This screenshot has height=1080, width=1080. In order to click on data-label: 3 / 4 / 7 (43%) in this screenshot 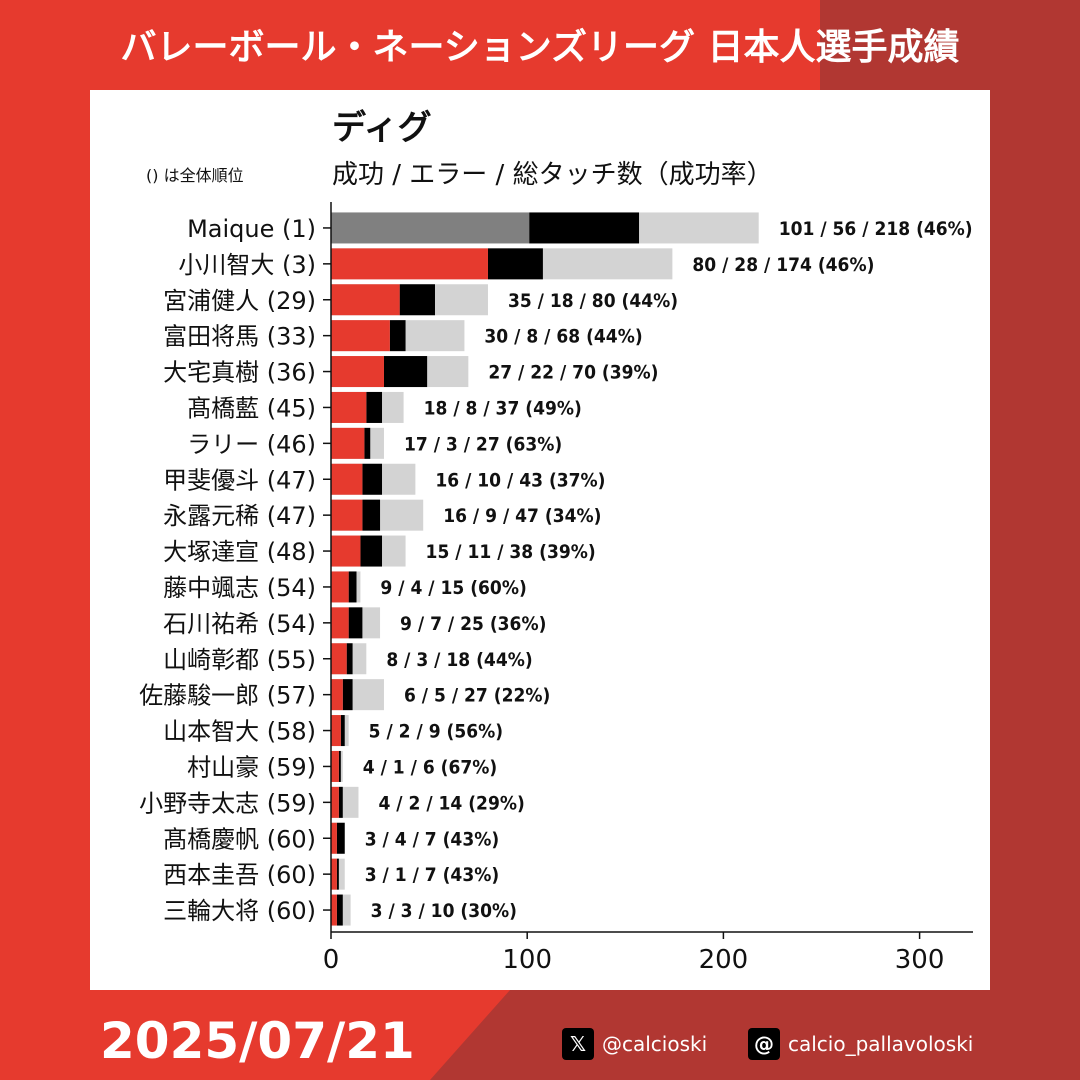, I will do `click(432, 839)`.